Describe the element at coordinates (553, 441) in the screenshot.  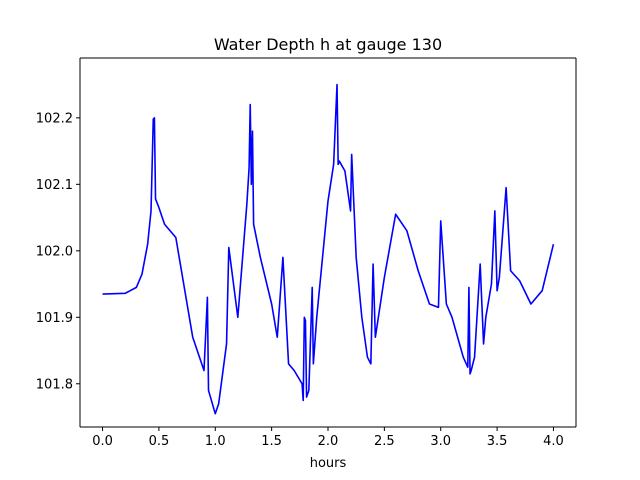
I see `x-tick-label: 4.0` at that location.